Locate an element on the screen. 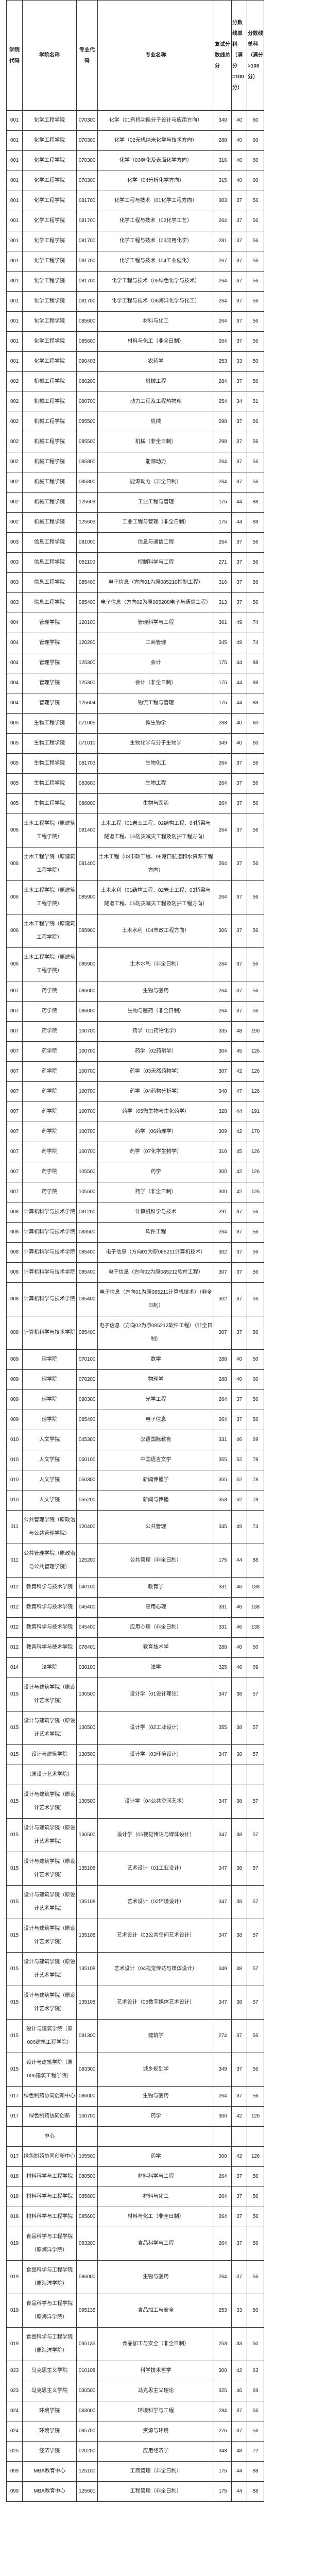 The width and height of the screenshot is (309, 2576). cell-major-code: 125603 is located at coordinates (87, 502).